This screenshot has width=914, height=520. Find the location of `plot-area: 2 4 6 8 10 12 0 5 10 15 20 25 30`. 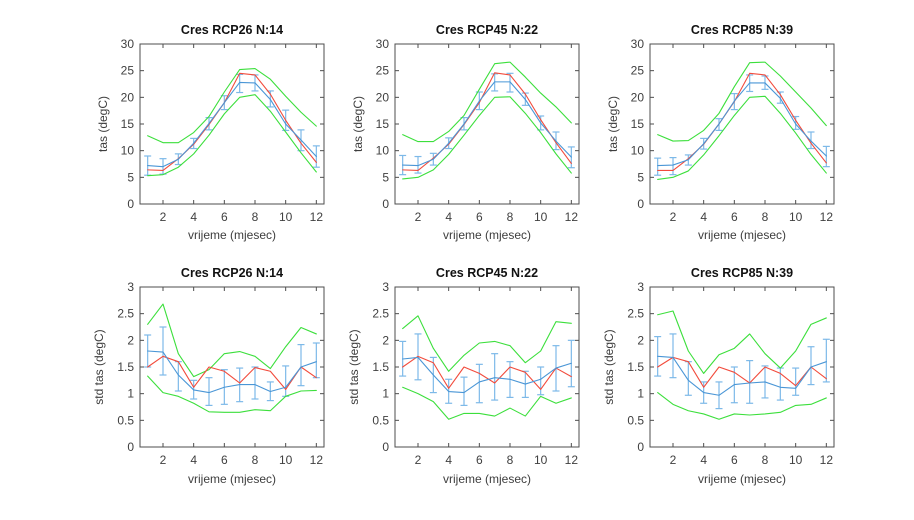

plot-area: 2 4 6 8 10 12 0 5 10 15 20 25 30 is located at coordinates (223, 130).